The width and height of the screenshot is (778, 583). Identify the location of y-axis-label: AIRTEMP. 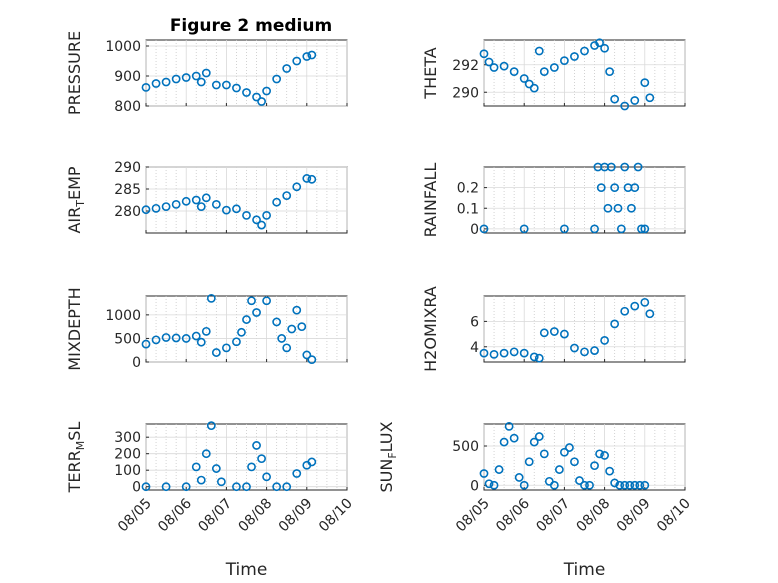
(76, 199).